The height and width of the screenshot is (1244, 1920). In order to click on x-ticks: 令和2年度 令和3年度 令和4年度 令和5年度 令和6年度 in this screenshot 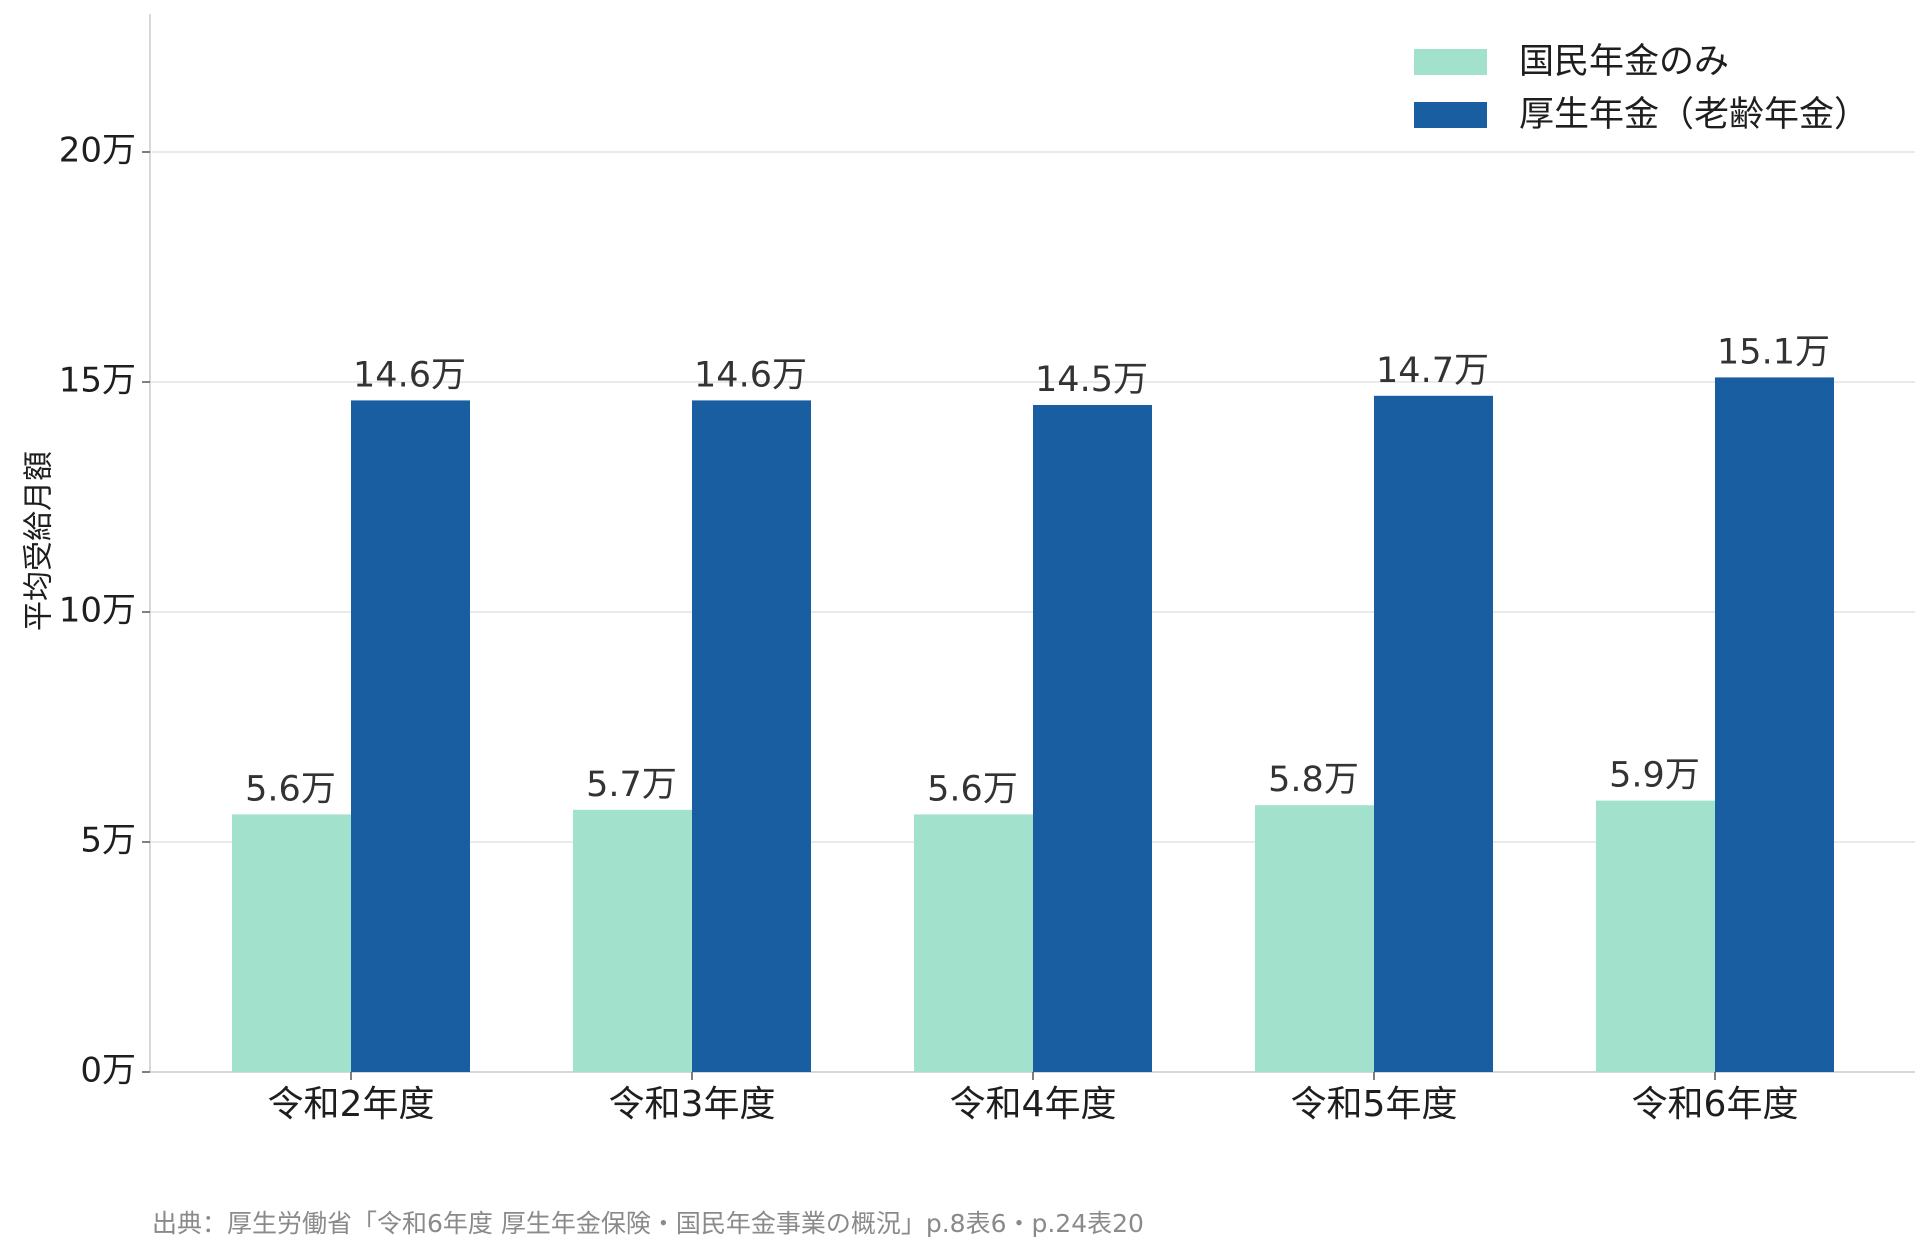, I will do `click(1033, 1098)`.